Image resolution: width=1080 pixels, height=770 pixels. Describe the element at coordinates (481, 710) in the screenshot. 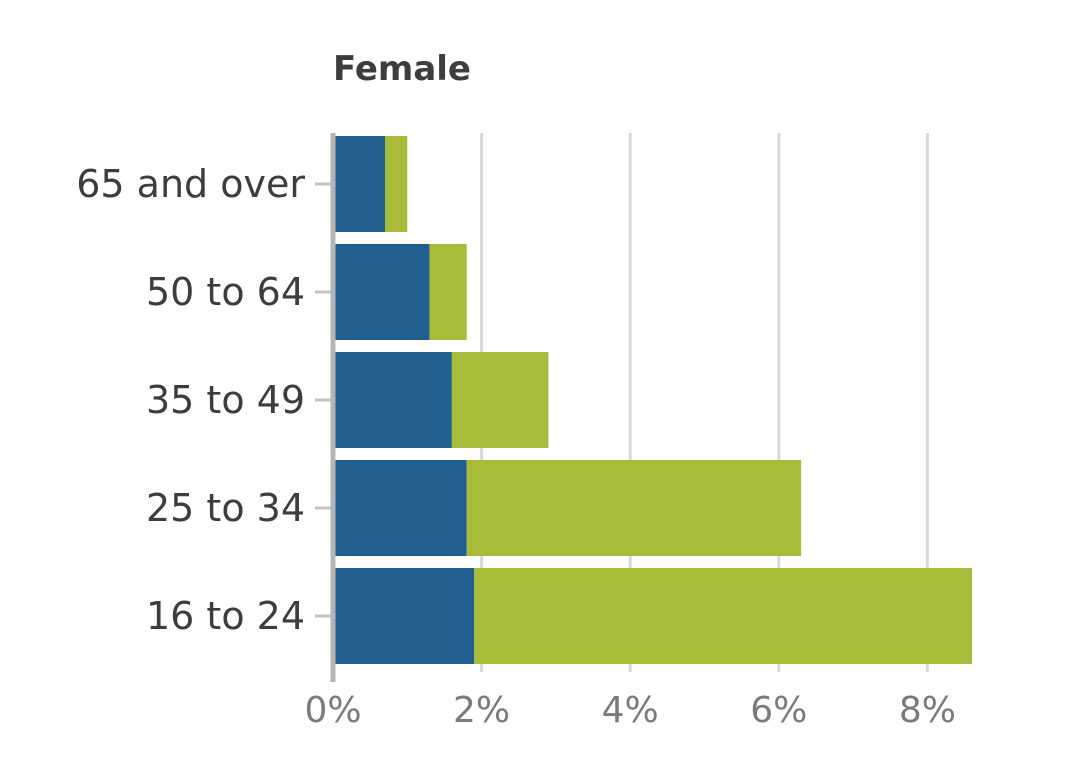

I see `x-tick-label: 2%` at that location.